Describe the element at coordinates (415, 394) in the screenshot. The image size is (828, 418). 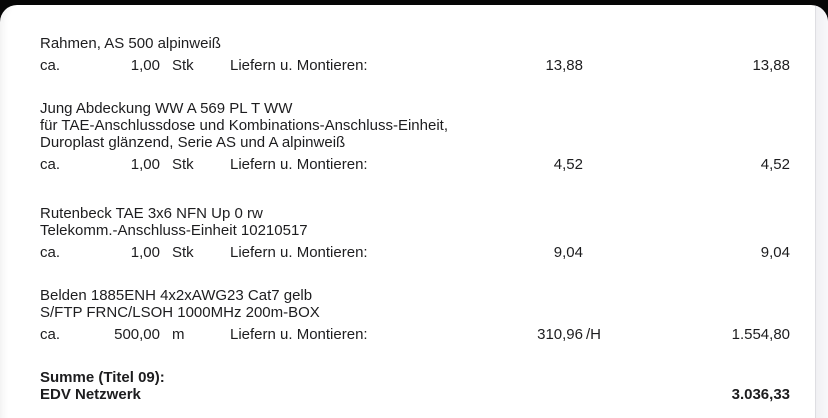
I see `summary-row: EDV Netzwerk 3.036,33` at that location.